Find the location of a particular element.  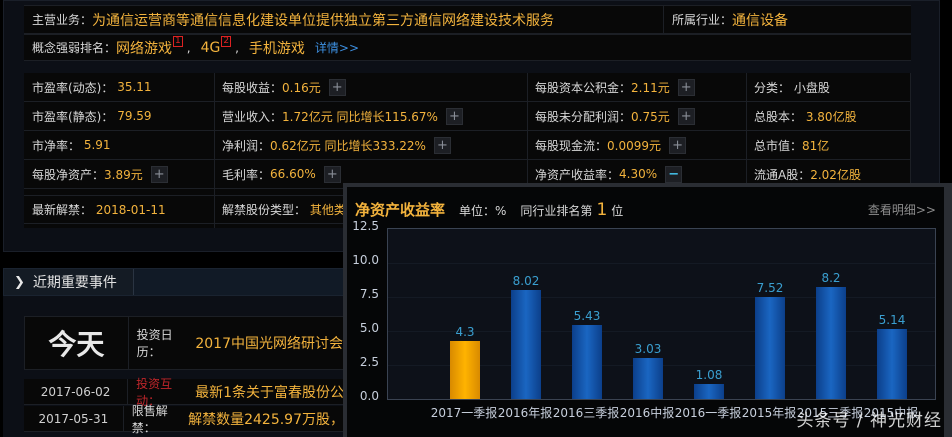

metric-total-shares: 总股本： 3.80亿股 is located at coordinates (828, 116).